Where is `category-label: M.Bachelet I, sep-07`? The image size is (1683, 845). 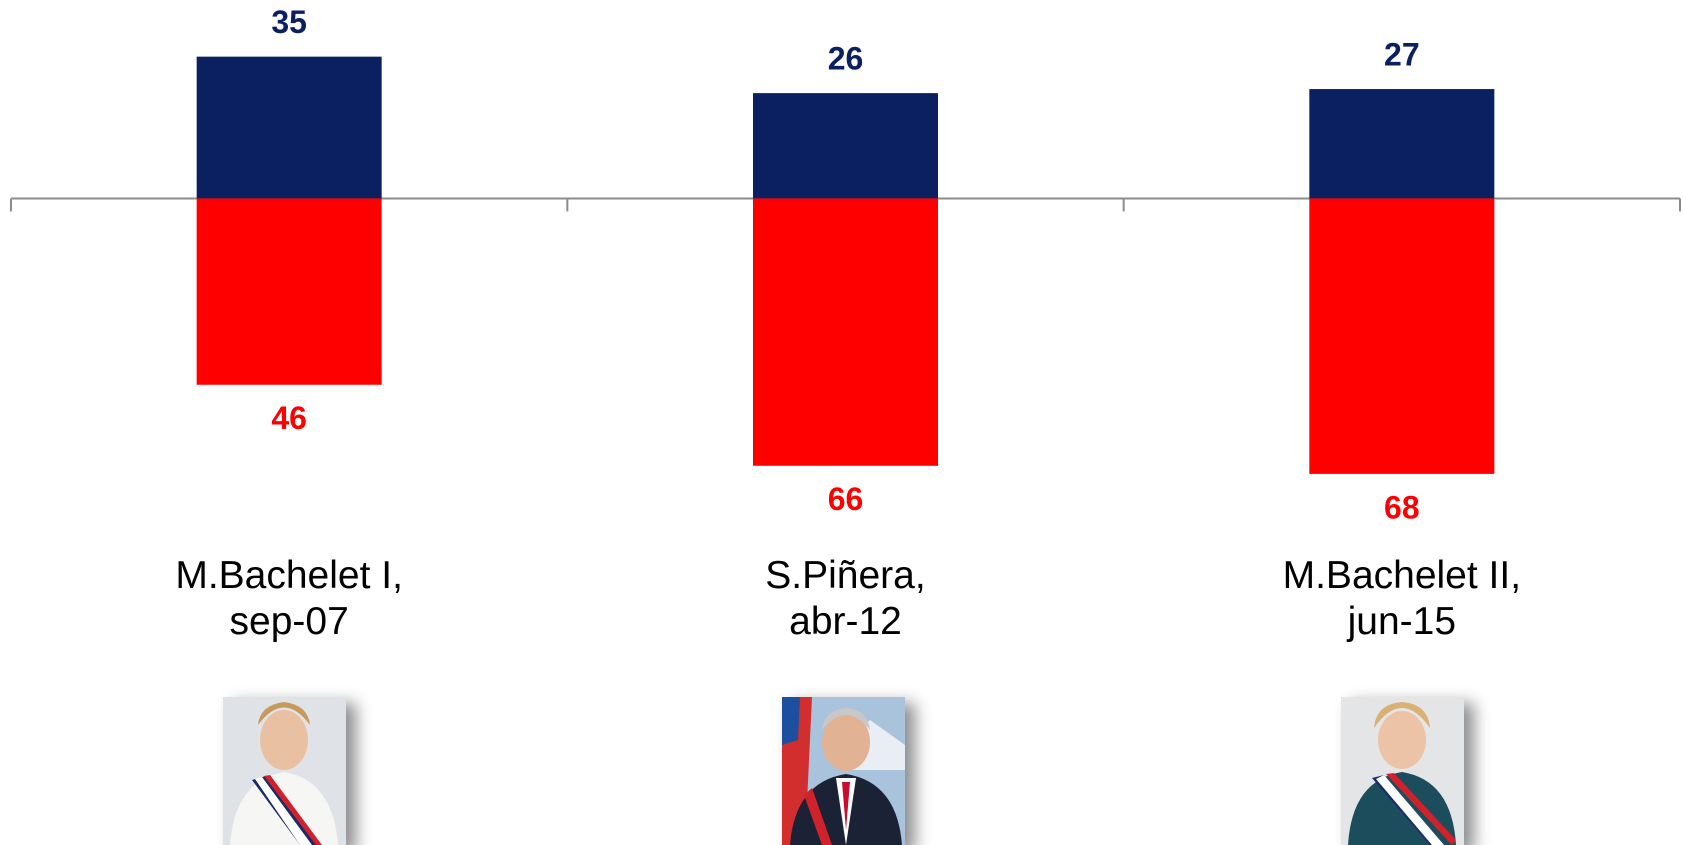 category-label: M.Bachelet I, sep-07 is located at coordinates (289, 598).